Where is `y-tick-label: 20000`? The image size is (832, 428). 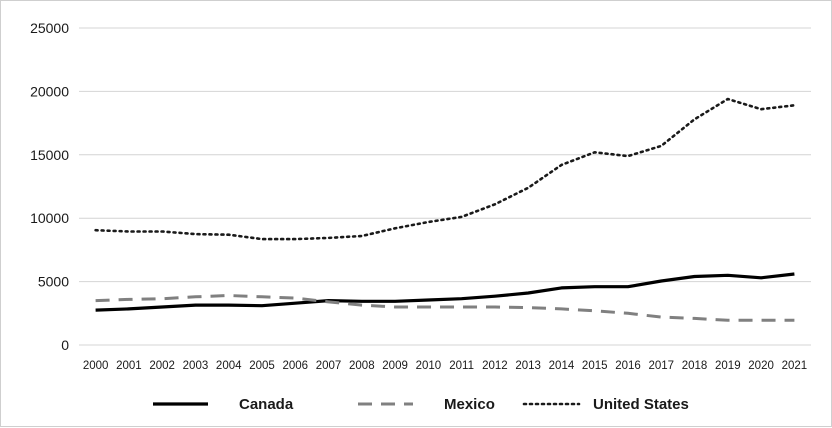
y-tick-label: 20000 is located at coordinates (49, 91).